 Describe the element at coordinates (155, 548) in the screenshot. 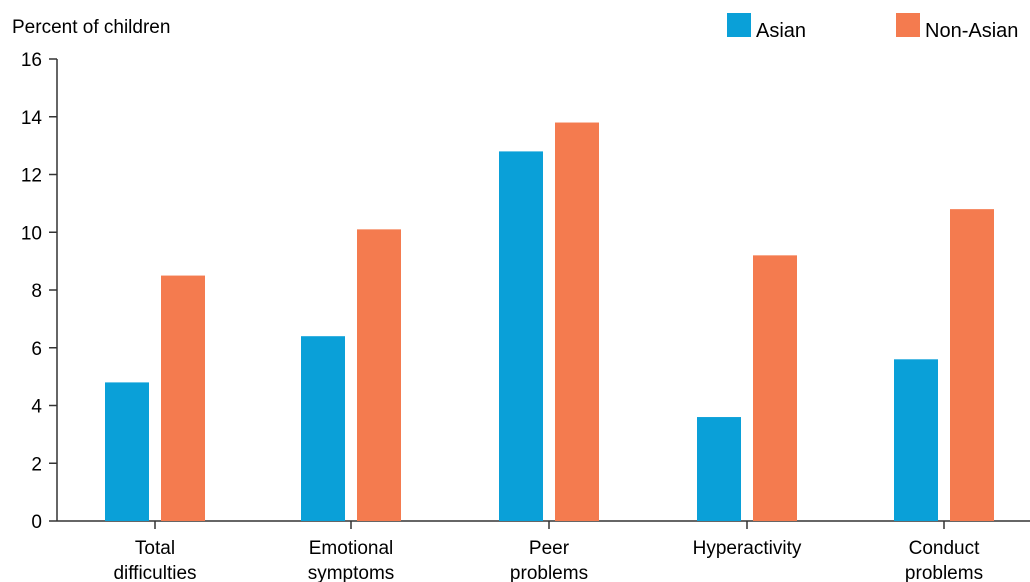

I see `x-tick-label: Total` at that location.